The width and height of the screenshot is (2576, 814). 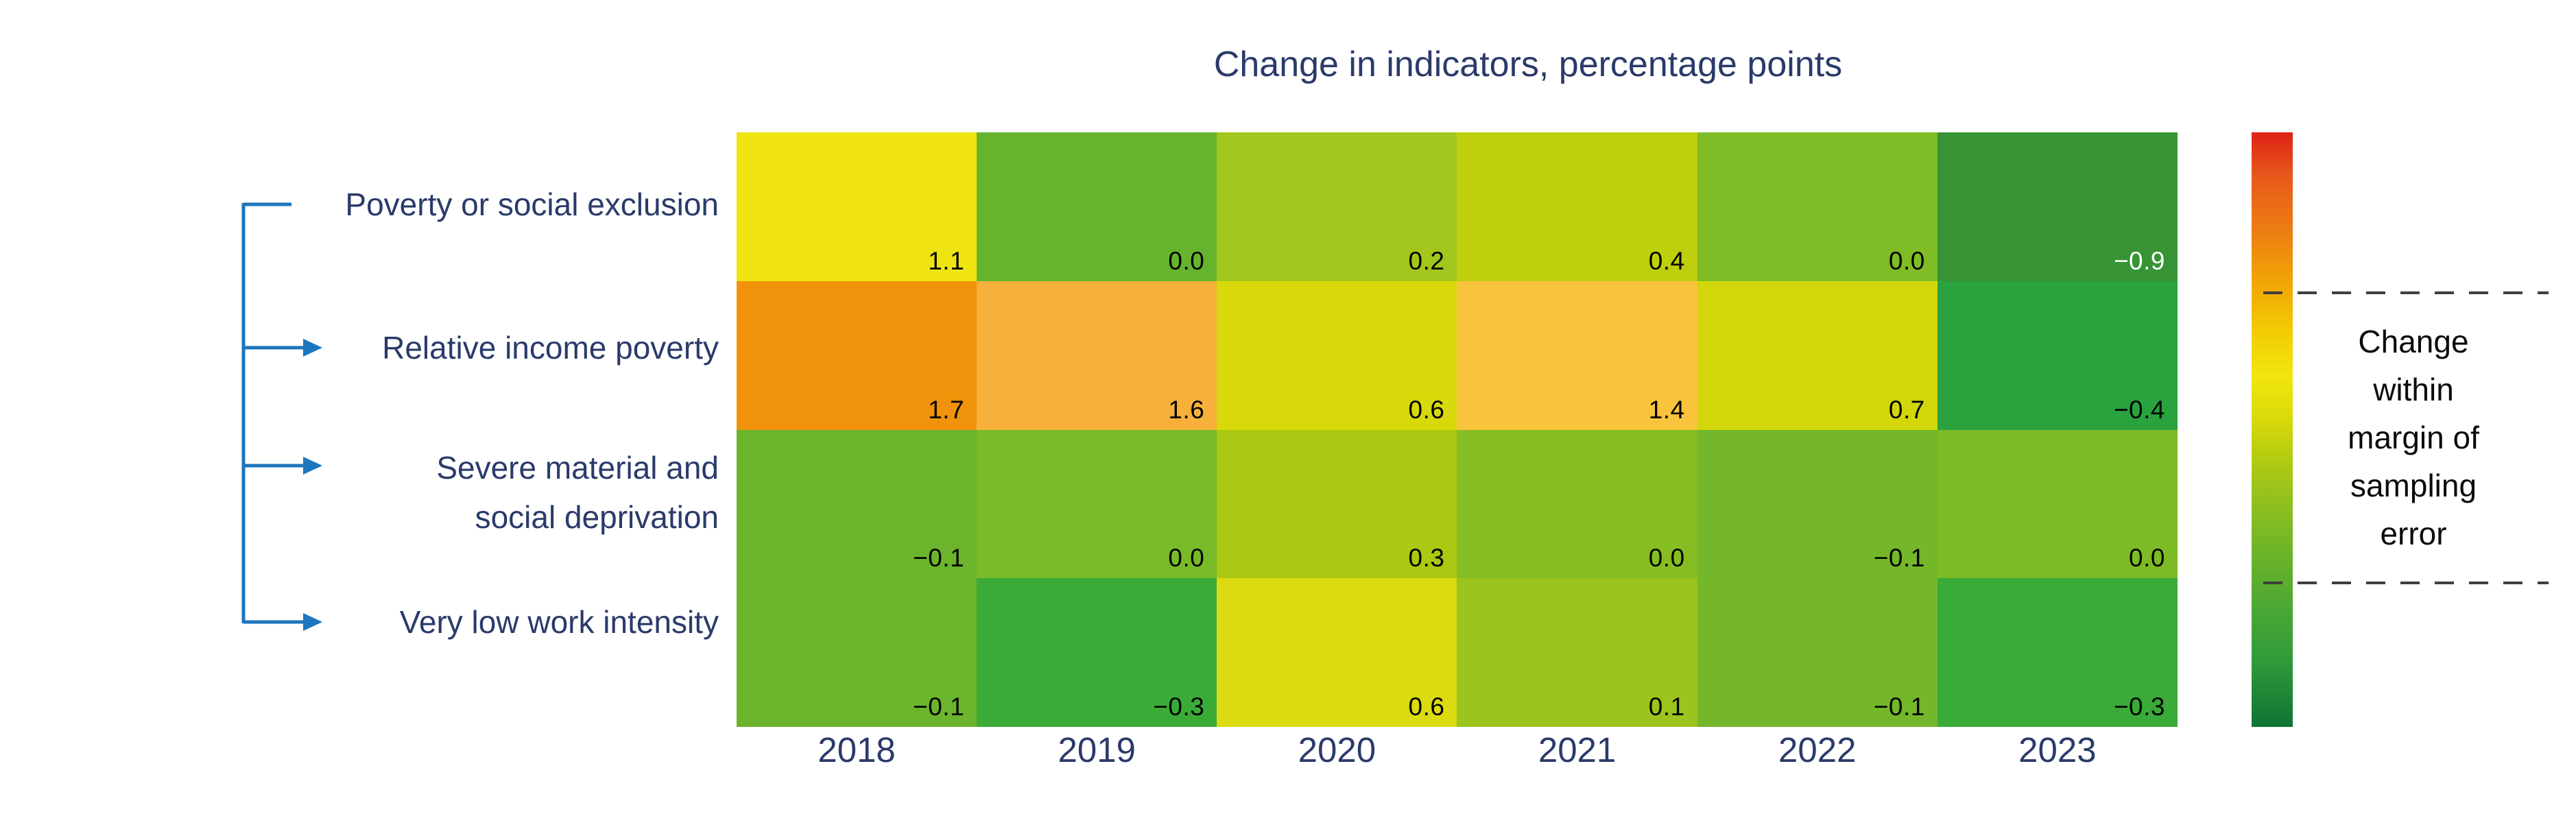 What do you see at coordinates (1666, 707) in the screenshot?
I see `cell-value: 0.1` at bounding box center [1666, 707].